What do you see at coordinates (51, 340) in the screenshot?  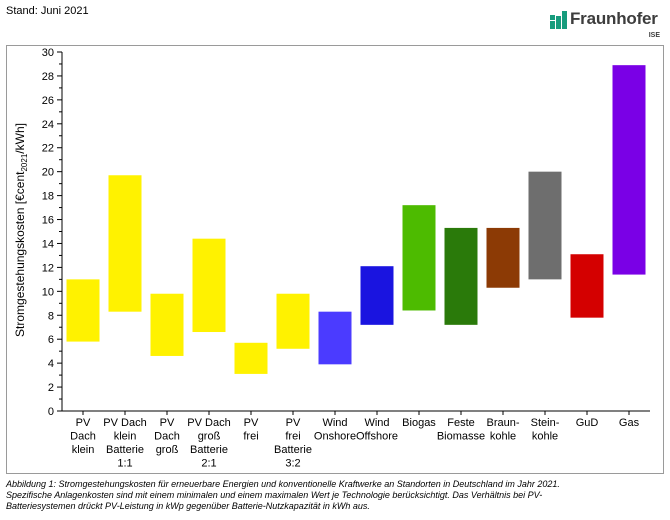 I see `y-tick-label: 6` at bounding box center [51, 340].